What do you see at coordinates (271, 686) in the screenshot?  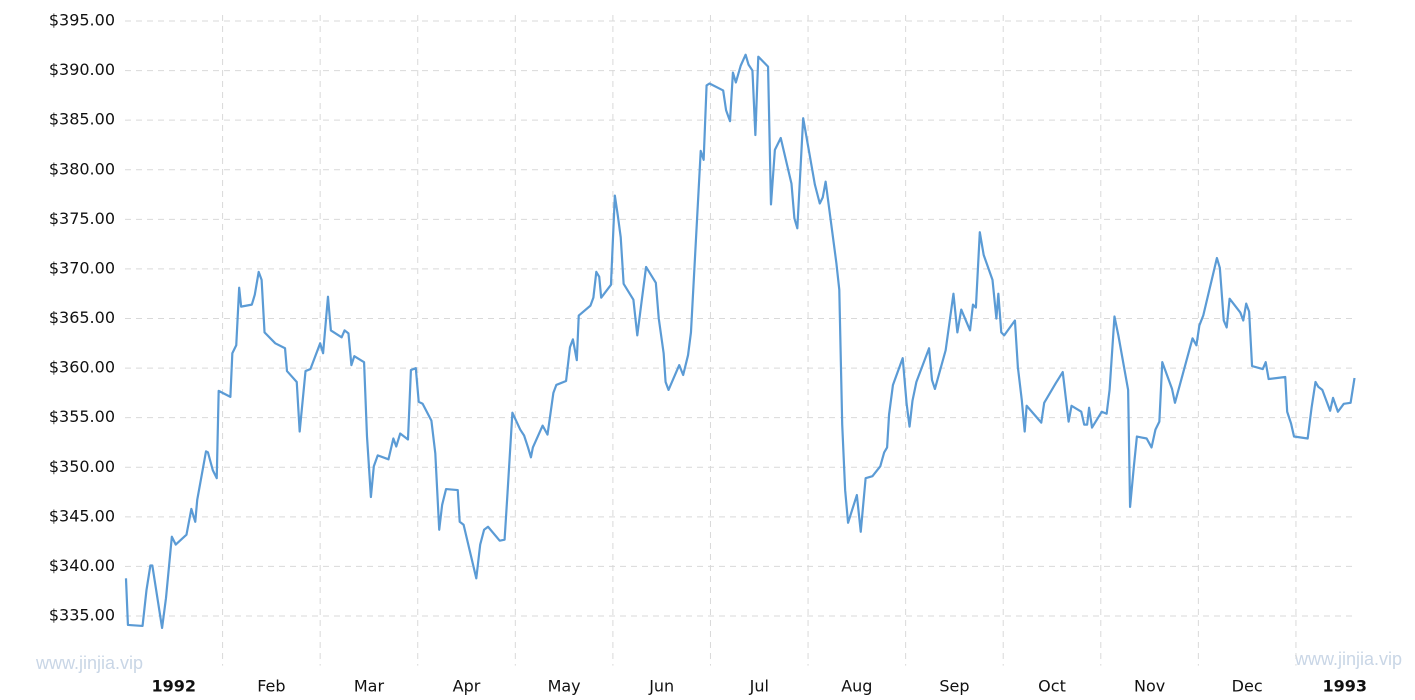 I see `x-tick-label: Feb` at bounding box center [271, 686].